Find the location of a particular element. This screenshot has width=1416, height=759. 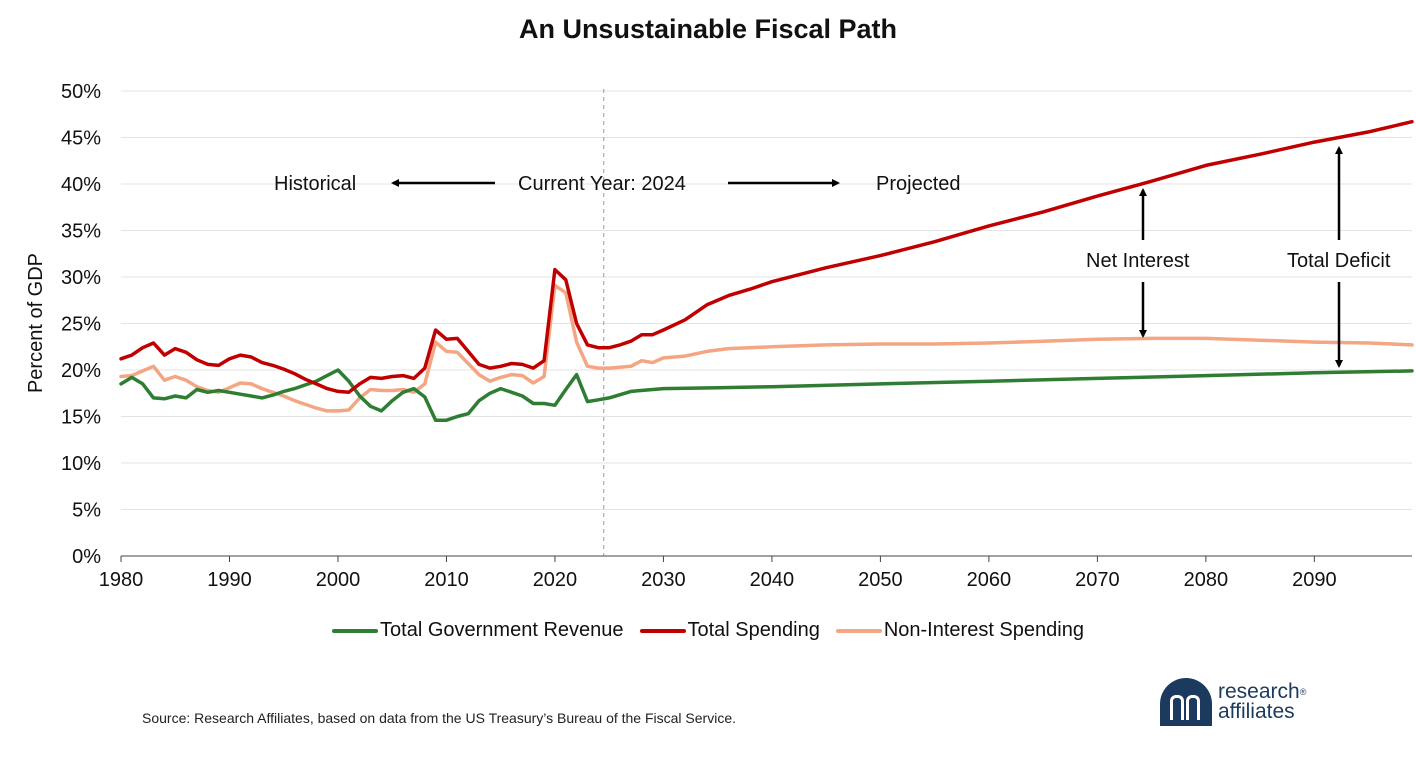

annotation-current-year: Current Year: 2024 is located at coordinates (602, 184).